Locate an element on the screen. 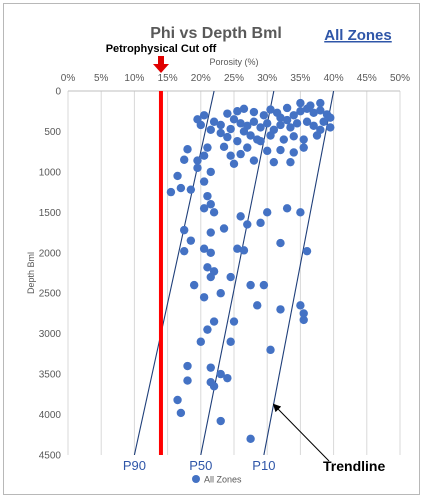 The width and height of the screenshot is (425, 500). y-tick-label: 500 is located at coordinates (52, 132).